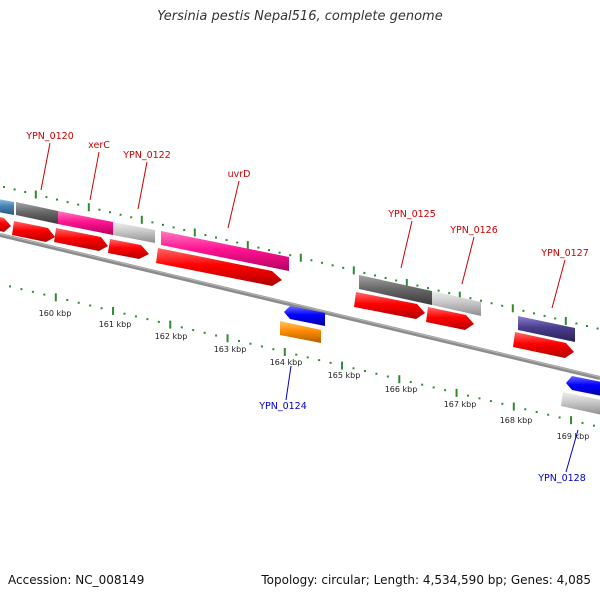  I want to click on accession-text: Accession: NC_008149, so click(76, 580).